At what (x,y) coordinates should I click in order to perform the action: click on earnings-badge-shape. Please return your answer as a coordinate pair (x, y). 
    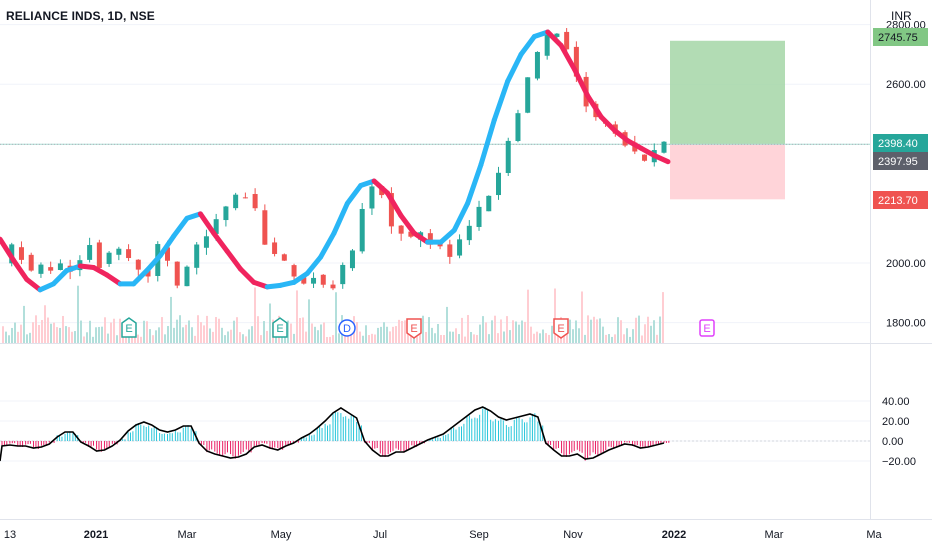
    Looking at the image, I should click on (129, 327).